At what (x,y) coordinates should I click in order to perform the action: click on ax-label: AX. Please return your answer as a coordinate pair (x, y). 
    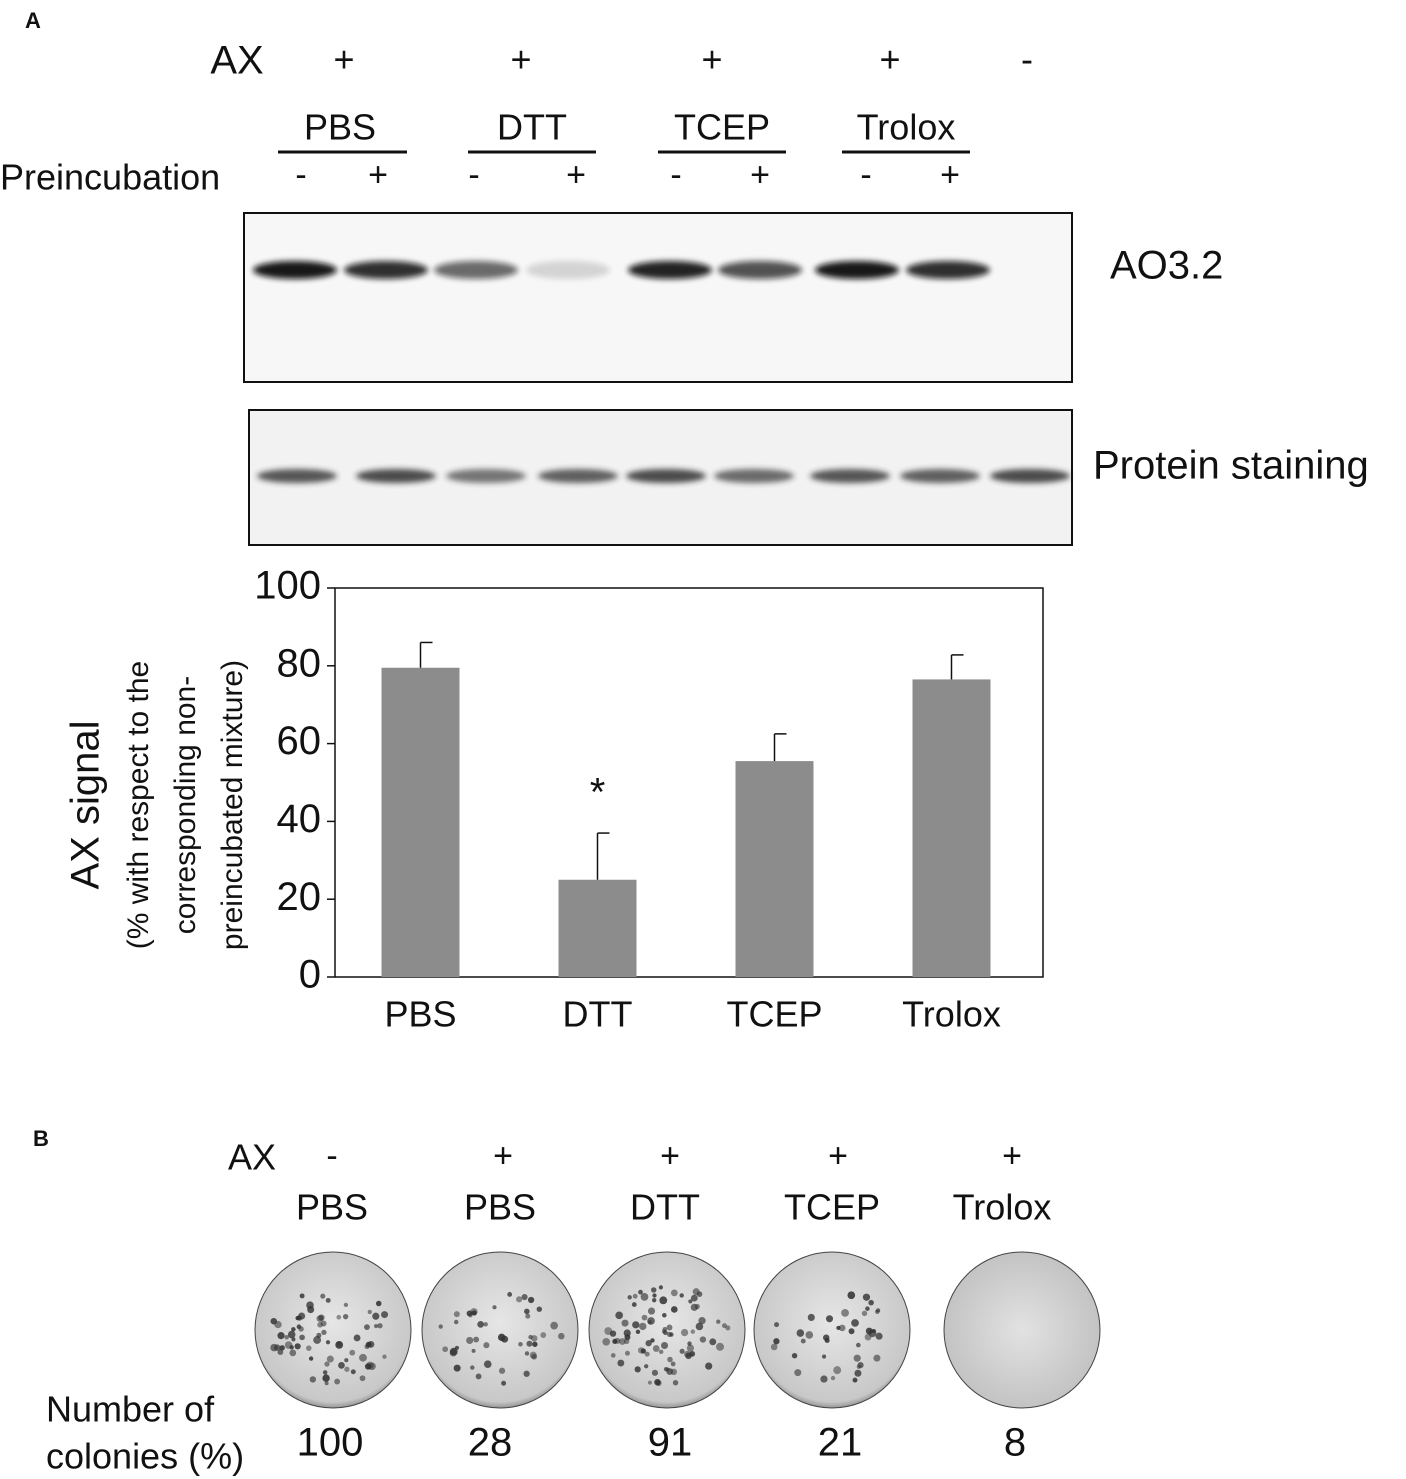
    Looking at the image, I should click on (252, 1157).